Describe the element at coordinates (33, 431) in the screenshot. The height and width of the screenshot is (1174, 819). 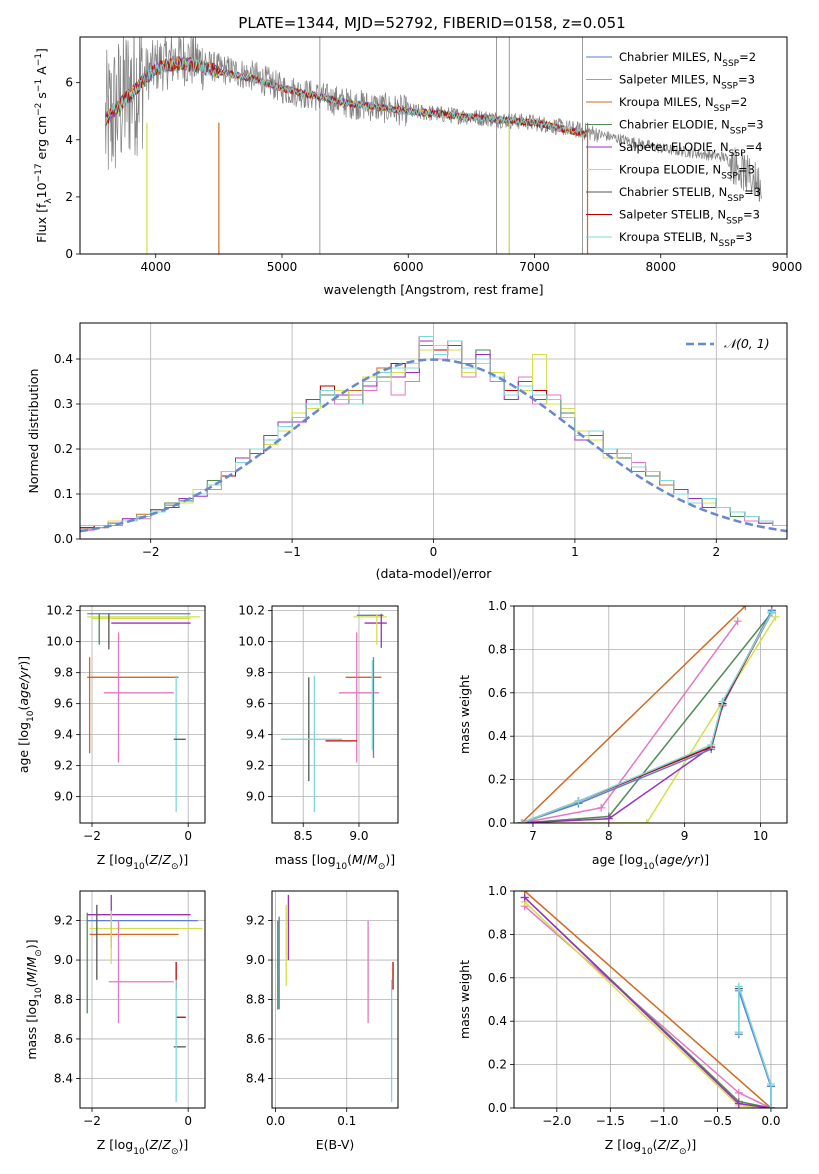
I see `y-axis-label: Normed distribution` at that location.